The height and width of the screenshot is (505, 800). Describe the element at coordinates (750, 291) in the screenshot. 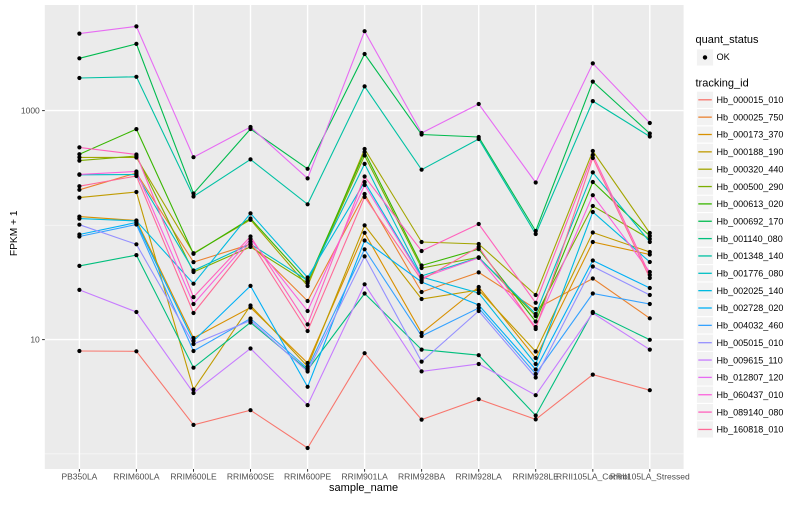

I see `svg-text: Hb_002025_140` at that location.